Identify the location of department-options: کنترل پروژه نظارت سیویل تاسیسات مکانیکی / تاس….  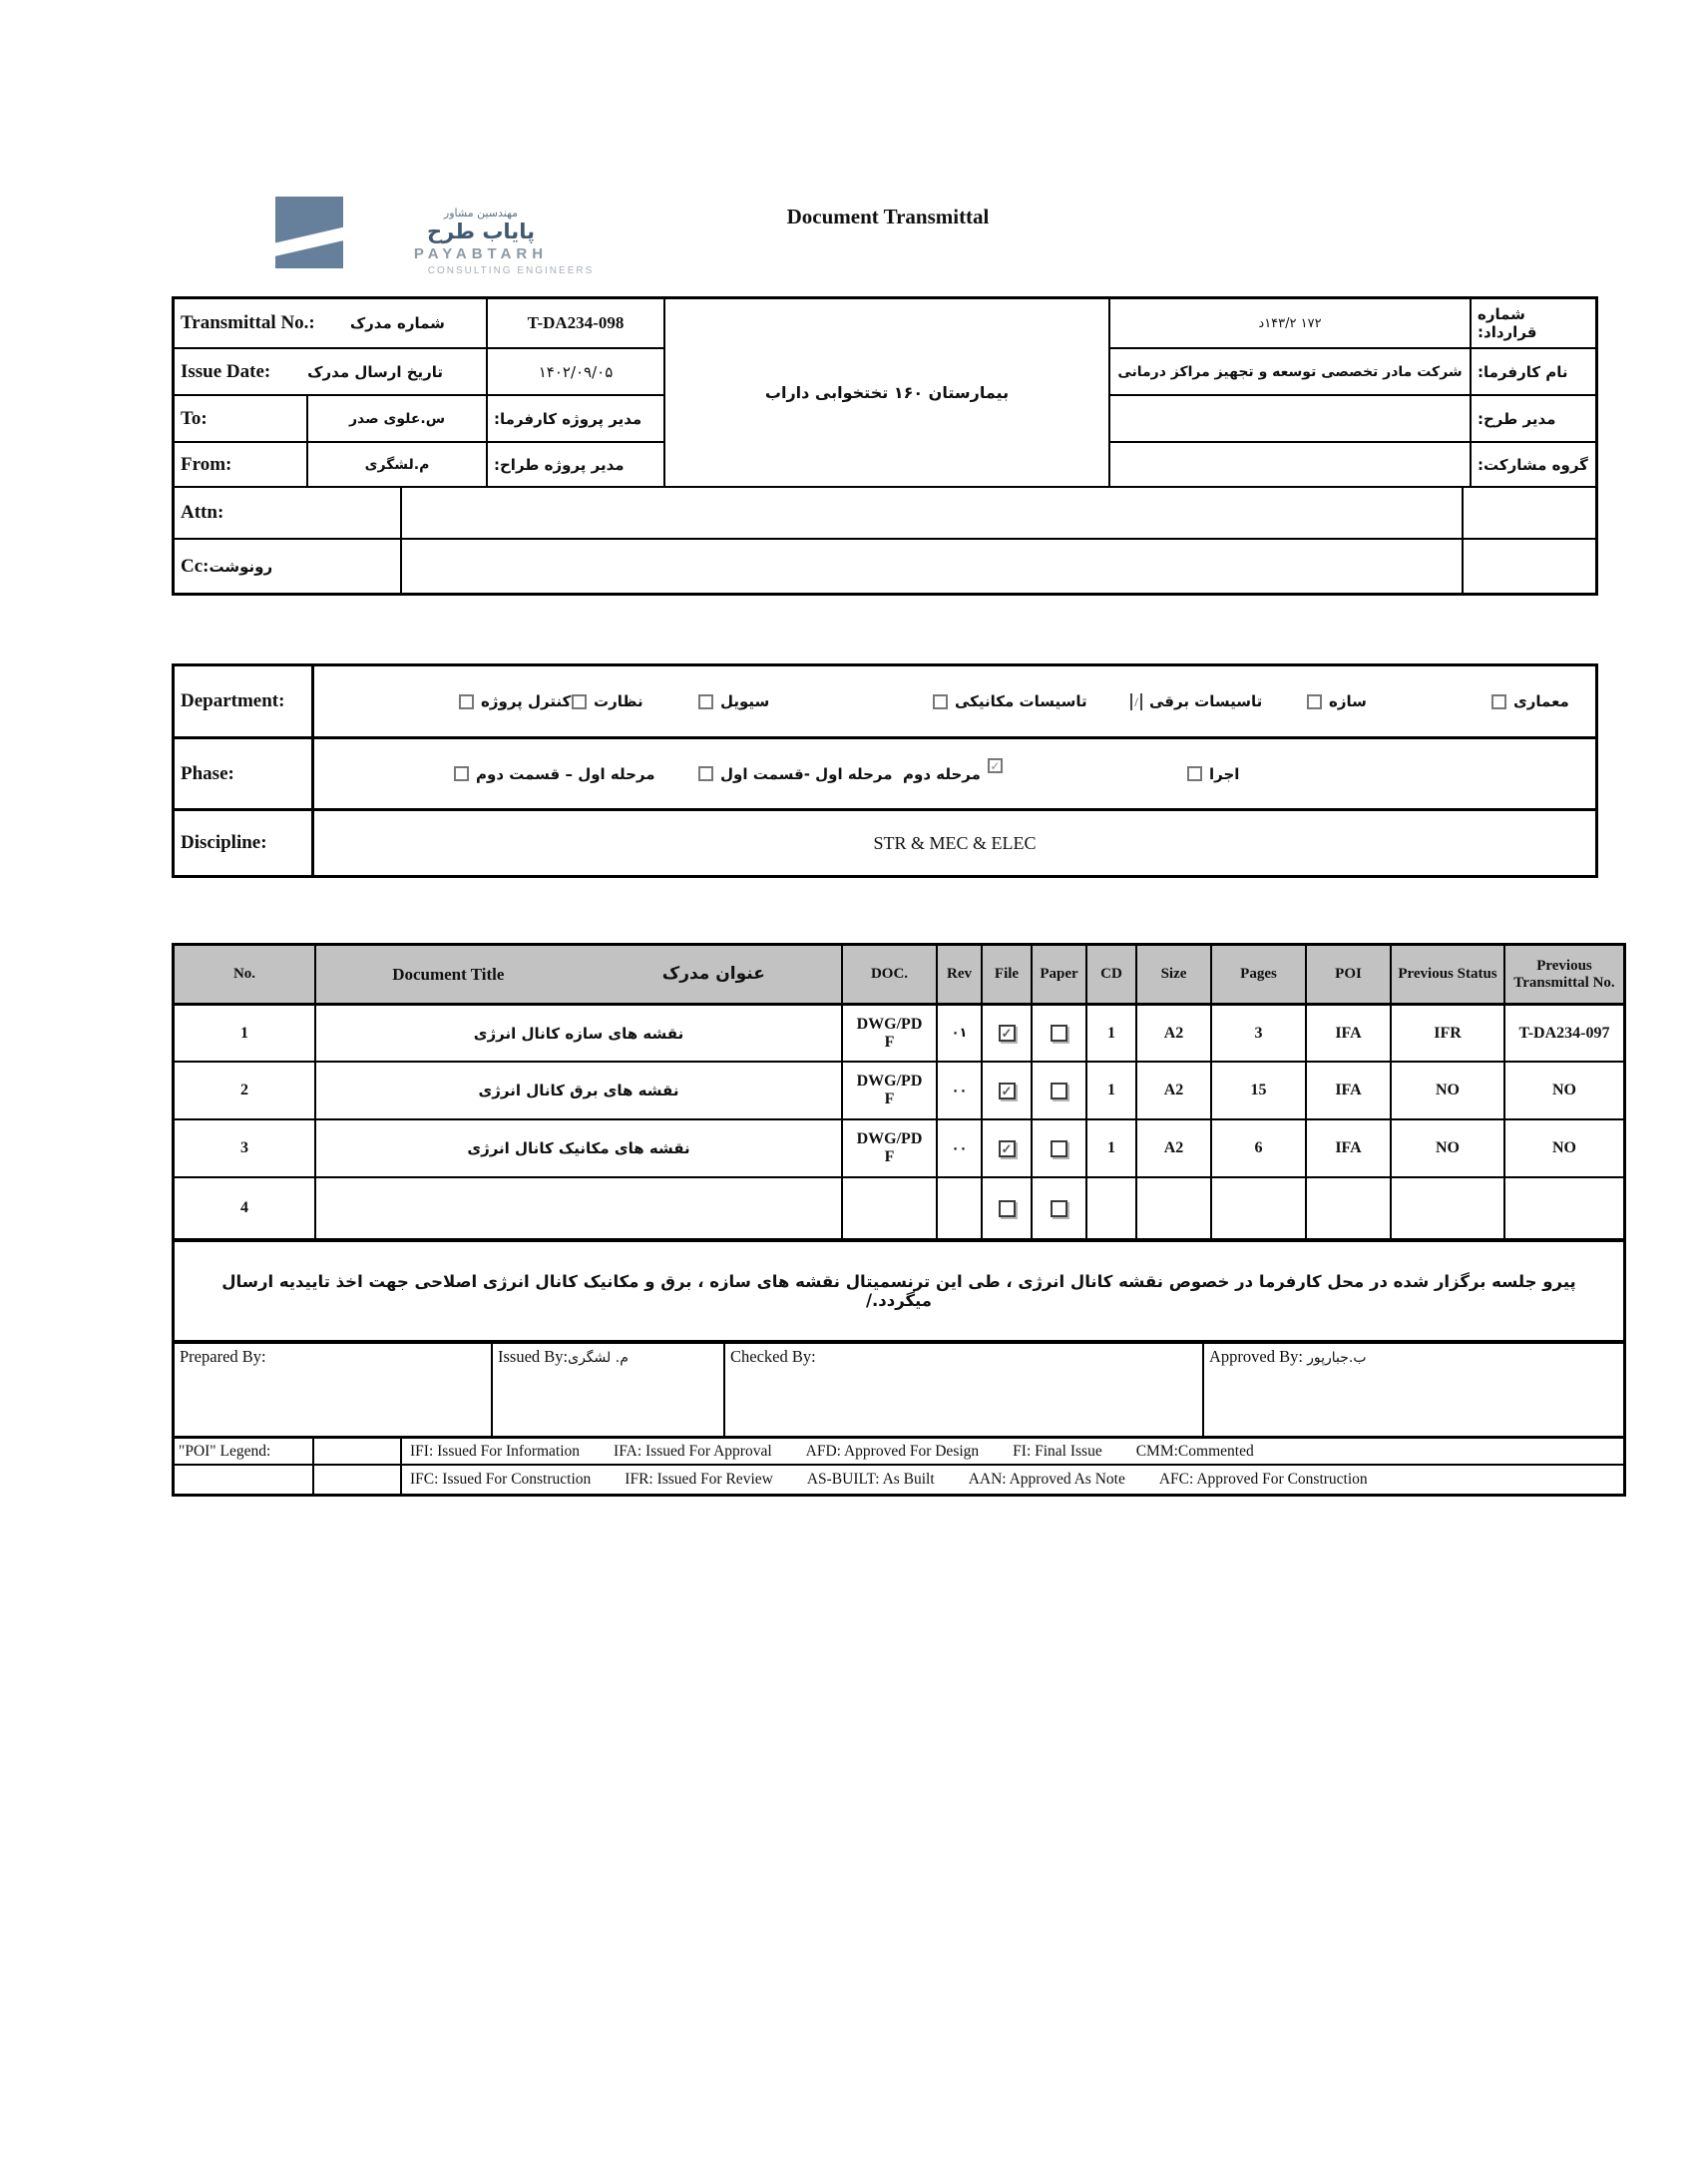
(954, 702).